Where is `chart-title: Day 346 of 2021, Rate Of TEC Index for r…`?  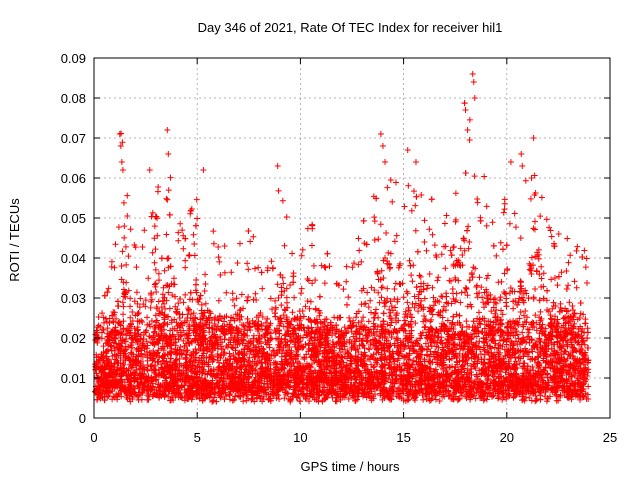
chart-title: Day 346 of 2021, Rate Of TEC Index for r… is located at coordinates (350, 27).